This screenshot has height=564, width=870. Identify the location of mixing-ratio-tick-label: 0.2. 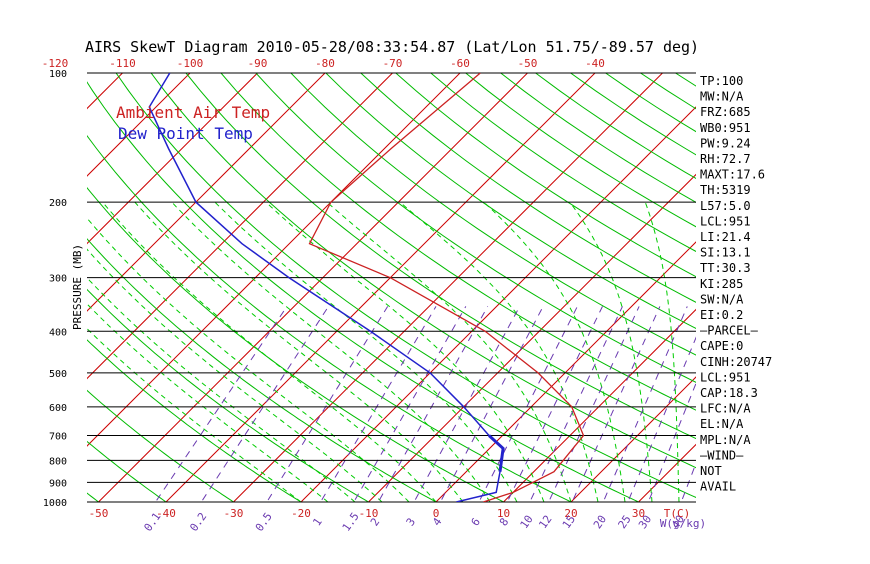
(198, 522).